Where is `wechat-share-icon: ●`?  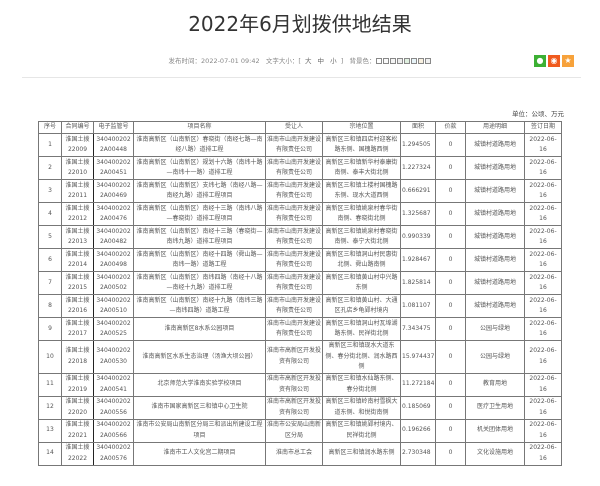
wechat-share-icon: ● is located at coordinates (540, 61).